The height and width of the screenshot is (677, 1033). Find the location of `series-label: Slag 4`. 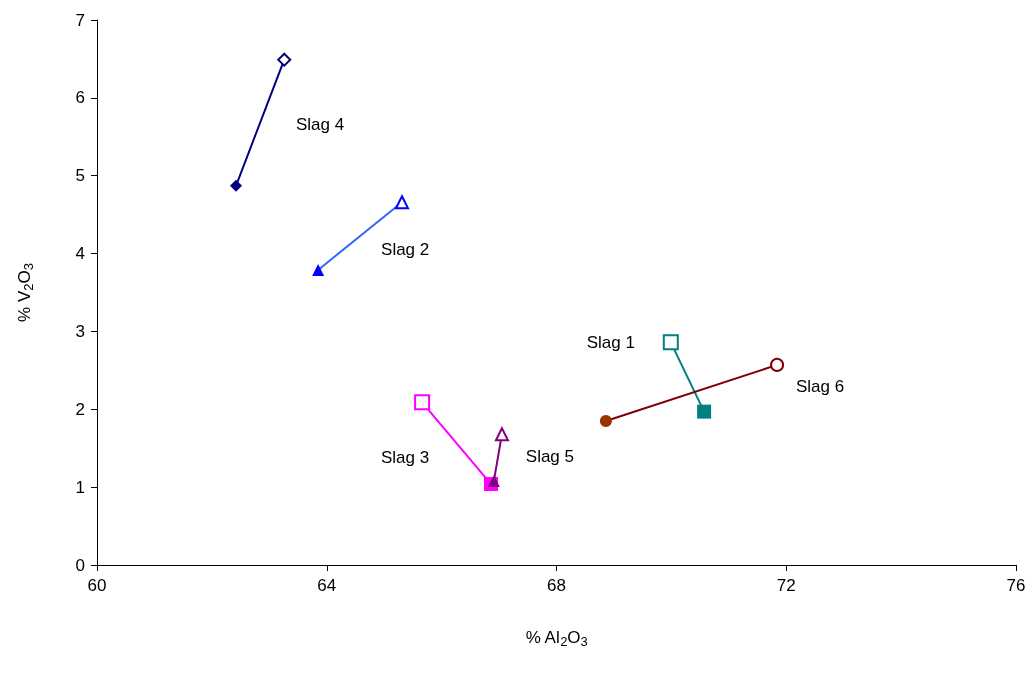

series-label: Slag 4 is located at coordinates (320, 125).